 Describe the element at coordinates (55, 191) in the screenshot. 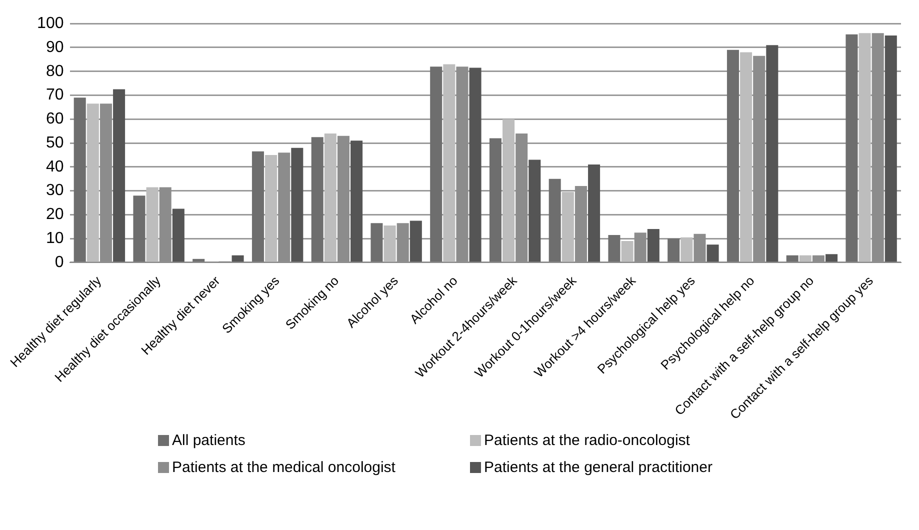

I see `y-tick-label: 30` at that location.